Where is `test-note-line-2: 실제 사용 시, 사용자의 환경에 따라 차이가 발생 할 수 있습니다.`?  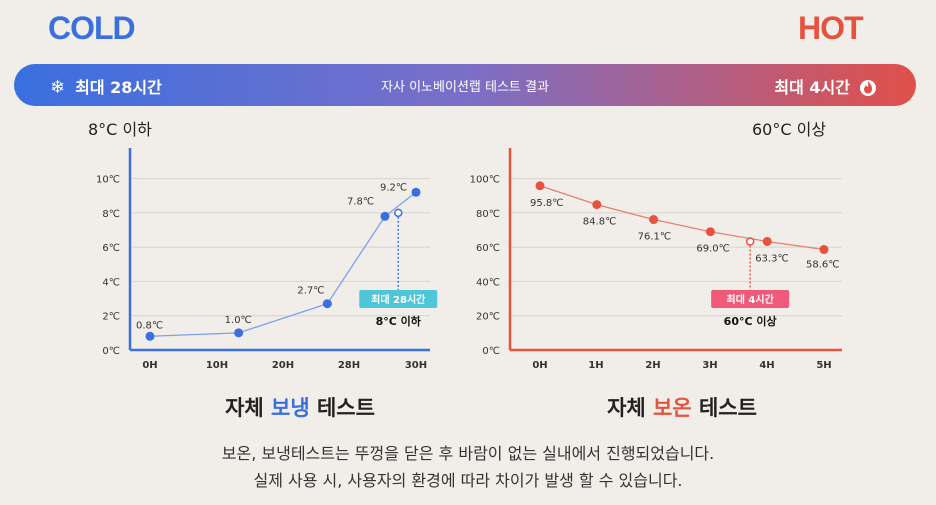
test-note-line-2: 실제 사용 시, 사용자의 환경에 따라 차이가 발생 할 수 있습니다. is located at coordinates (468, 480).